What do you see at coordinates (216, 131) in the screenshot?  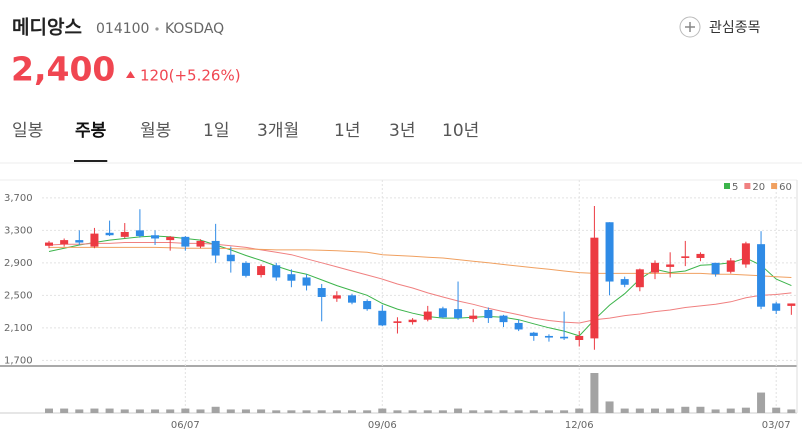 I see `tab: 1일` at bounding box center [216, 131].